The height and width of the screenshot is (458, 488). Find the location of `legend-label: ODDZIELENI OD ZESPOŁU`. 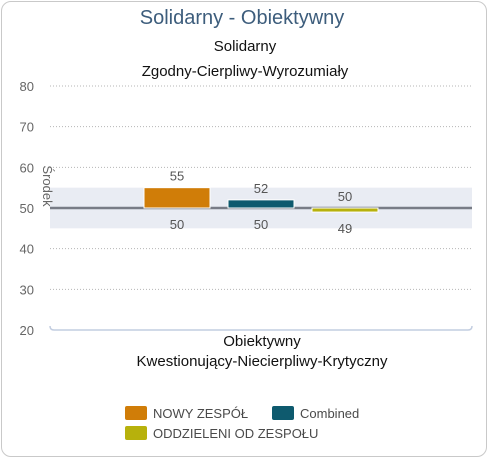

legend-label: ODDZIELENI OD ZESPOŁU is located at coordinates (235, 433).